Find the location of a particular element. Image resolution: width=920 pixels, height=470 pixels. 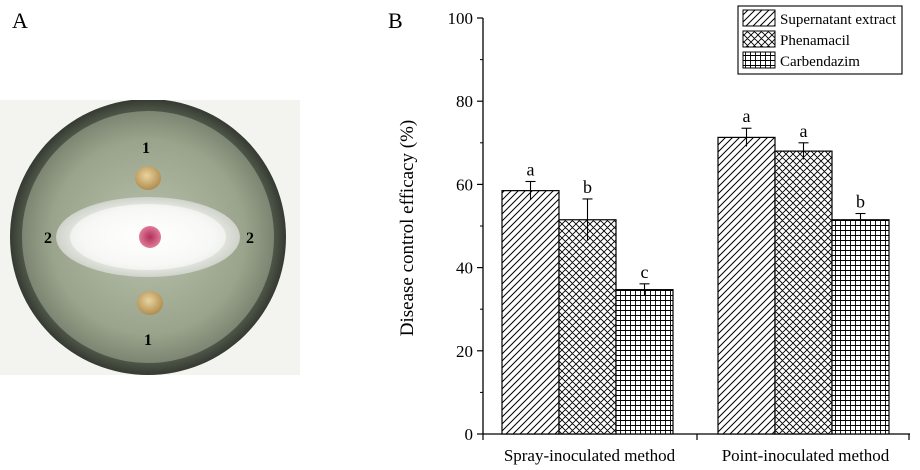

x-tick-label: Spray-inoculated method is located at coordinates (590, 455).